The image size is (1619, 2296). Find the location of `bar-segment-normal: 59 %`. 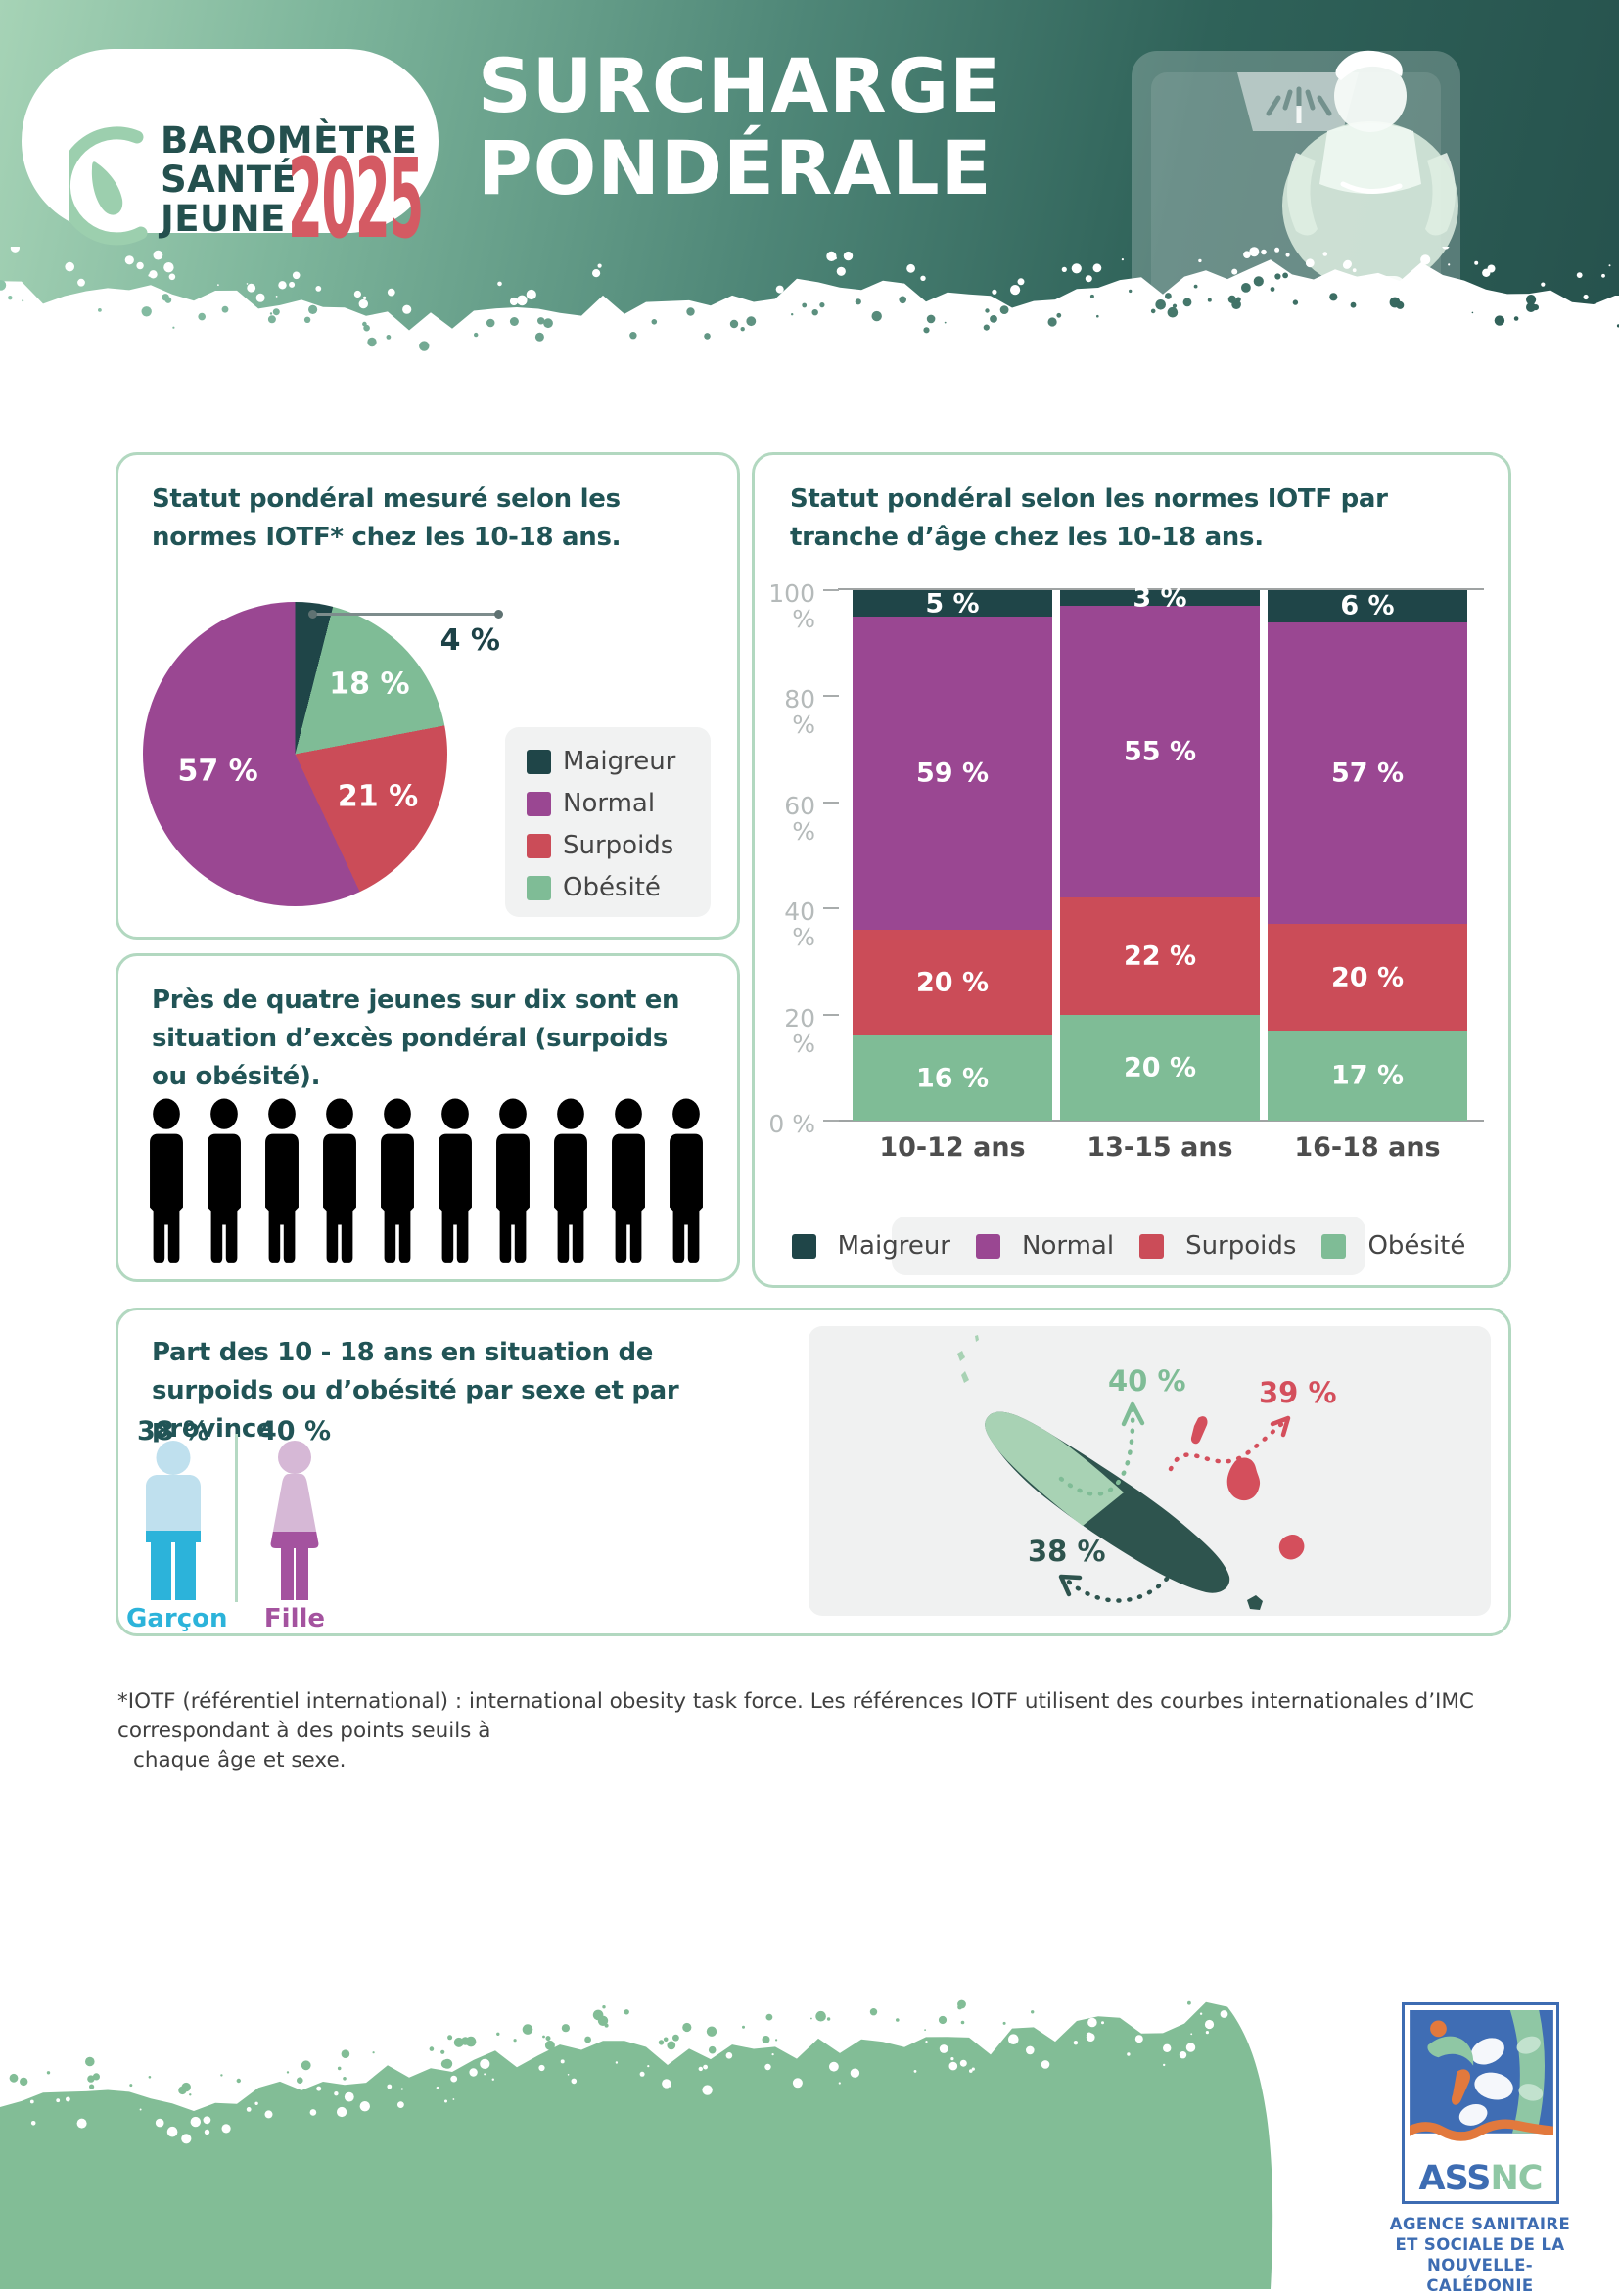

bar-segment-normal: 59 % is located at coordinates (952, 773).